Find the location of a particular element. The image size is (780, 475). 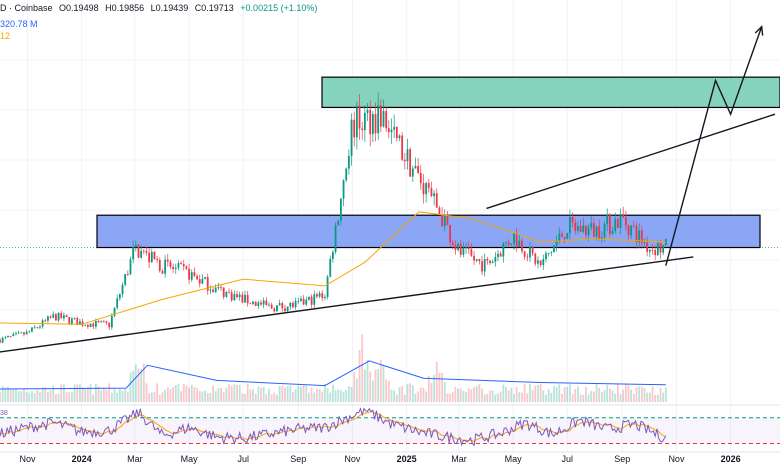

x-tick-label: Nov is located at coordinates (28, 459).